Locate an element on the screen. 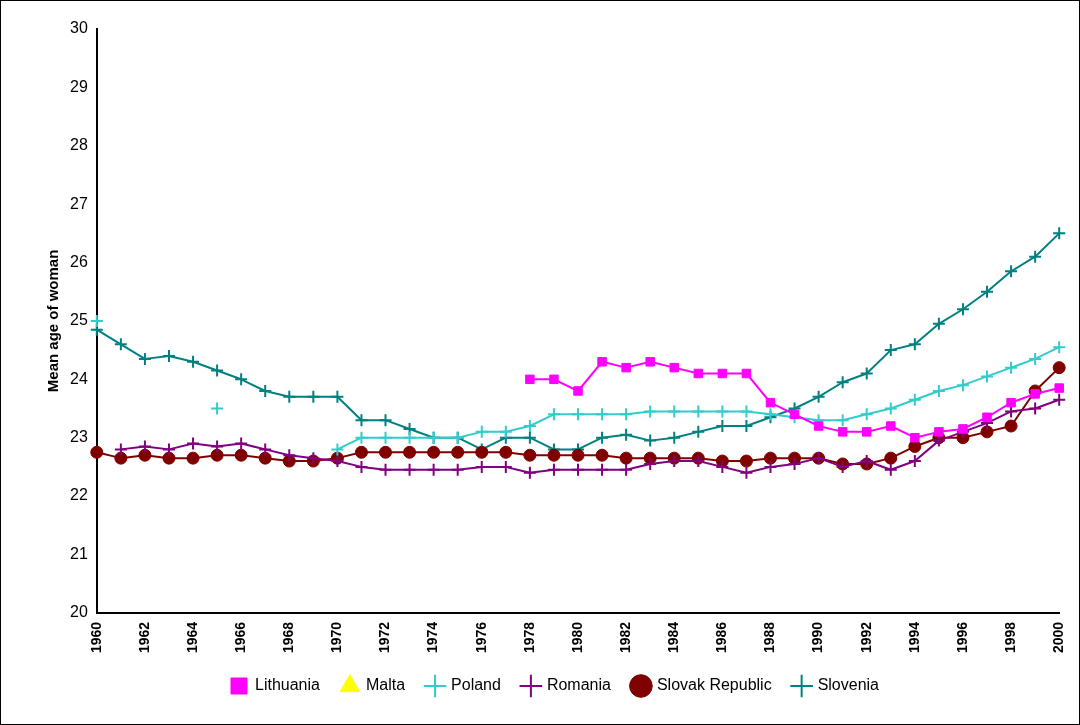  x-tick-label: 1968 is located at coordinates (288, 637).